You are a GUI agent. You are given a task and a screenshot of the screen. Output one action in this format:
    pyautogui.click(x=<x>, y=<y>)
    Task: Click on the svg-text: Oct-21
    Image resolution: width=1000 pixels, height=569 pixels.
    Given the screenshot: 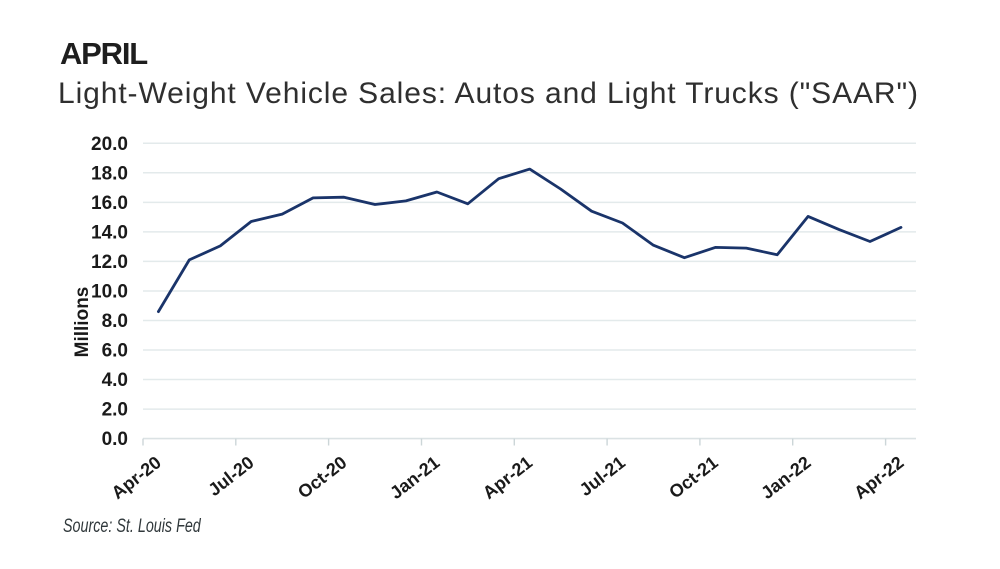 What is the action you would take?
    pyautogui.click(x=693, y=477)
    